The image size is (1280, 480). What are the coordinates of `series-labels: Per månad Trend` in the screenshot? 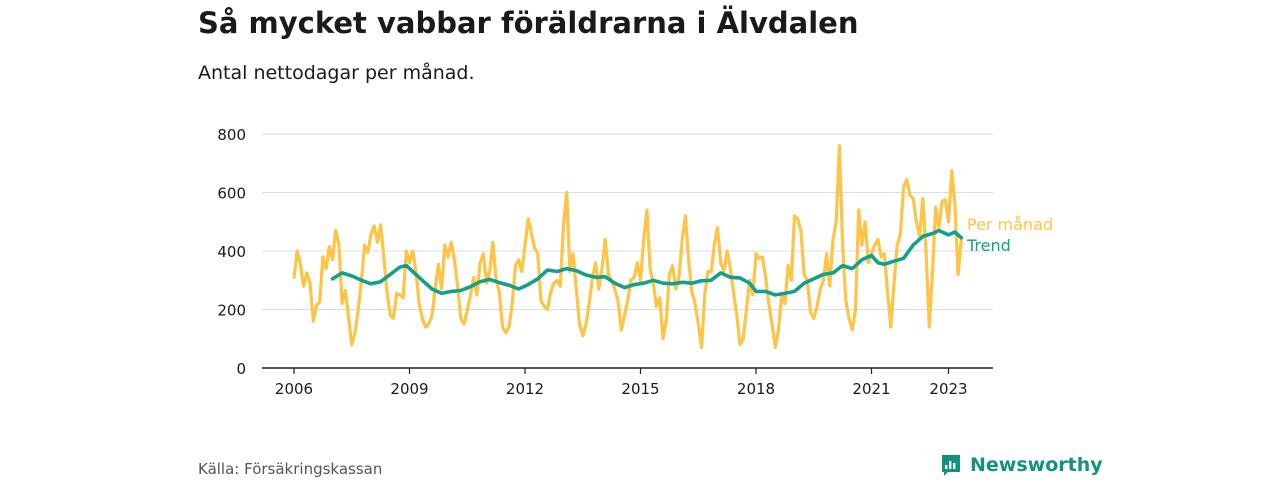 It's located at (1009, 235).